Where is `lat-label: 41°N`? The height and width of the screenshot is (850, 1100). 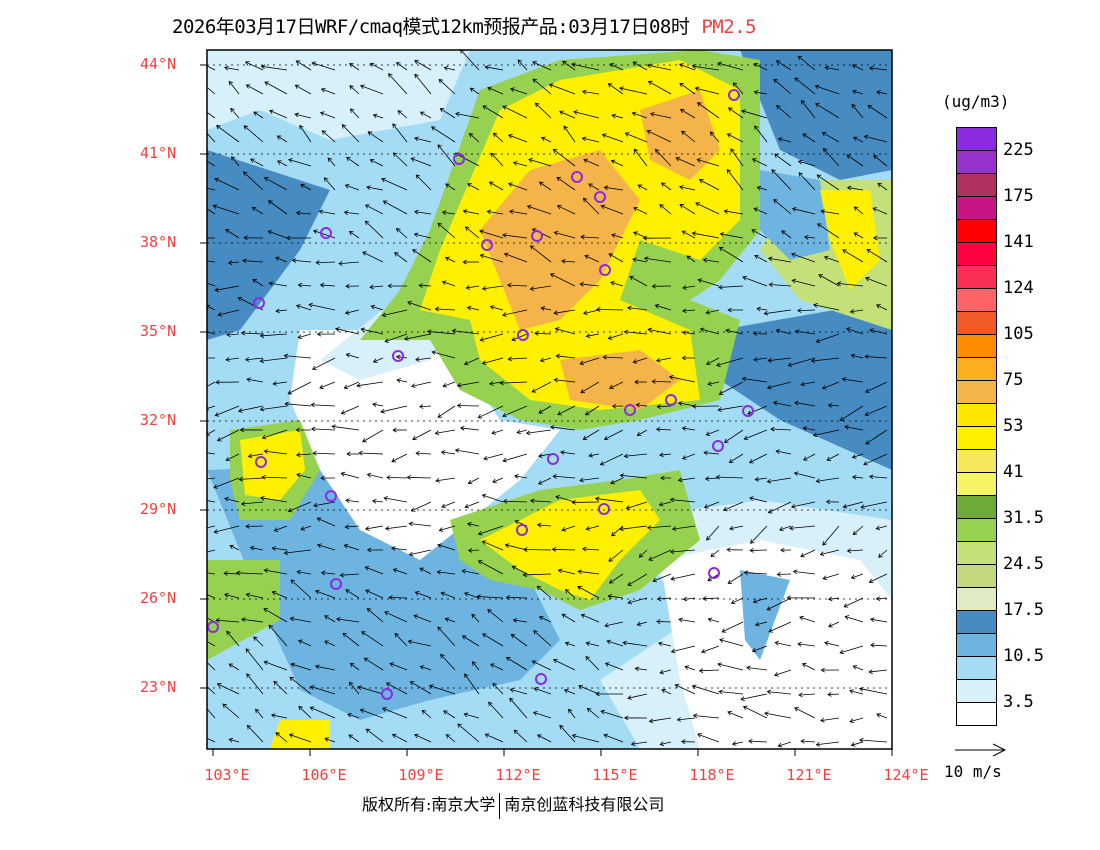 lat-label: 41°N is located at coordinates (158, 153).